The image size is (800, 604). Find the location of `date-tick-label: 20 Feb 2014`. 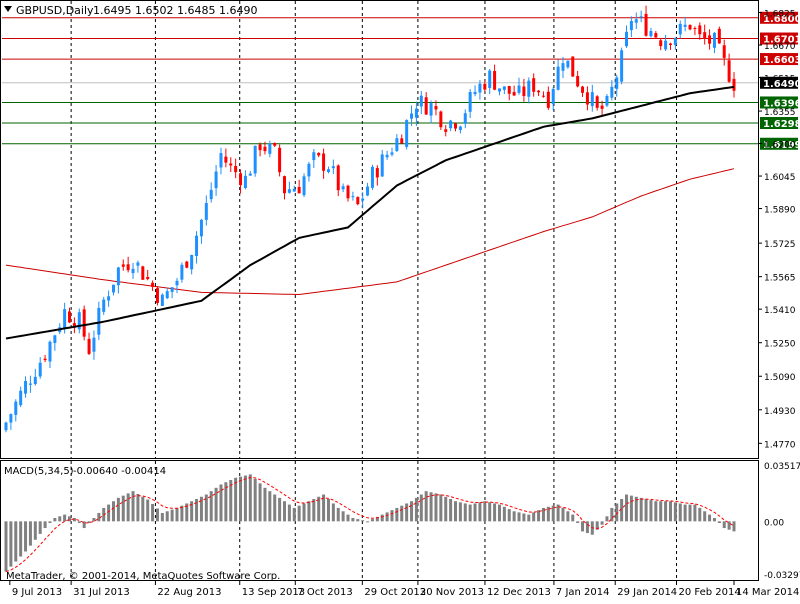

date-tick-label: 20 Feb 2014 is located at coordinates (710, 592).